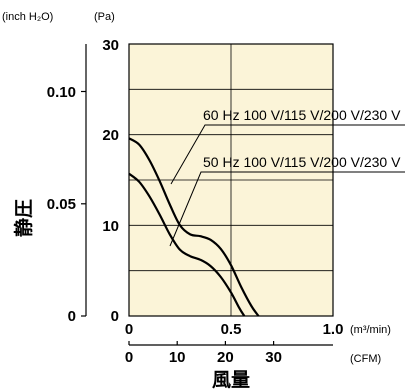  Describe the element at coordinates (302, 162) in the screenshot. I see `series-label-50hz: 50 Hz 100 V/115 V/200 V/230 V` at that location.